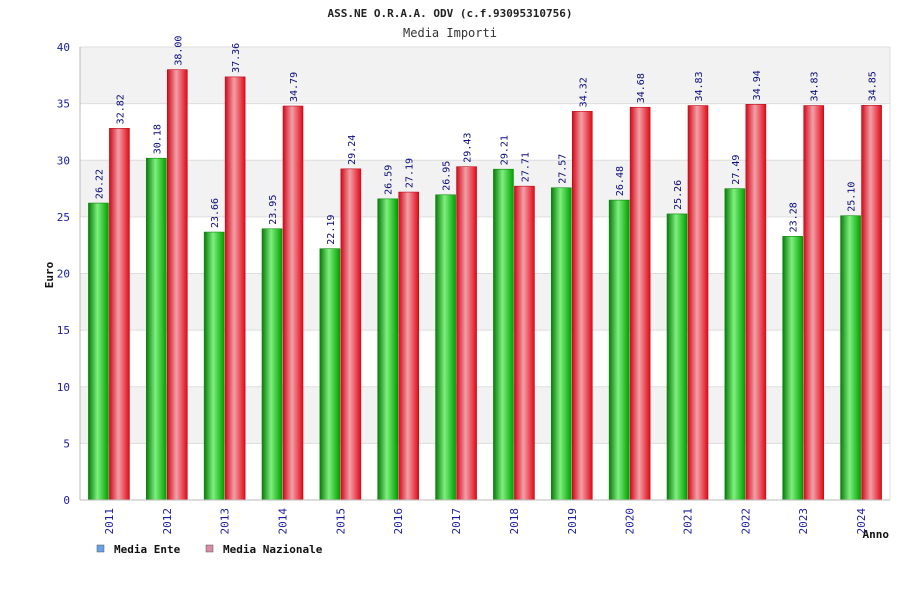 This screenshot has width=900, height=604. Describe the element at coordinates (745, 521) in the screenshot. I see `x-tick-label: 2022` at that location.